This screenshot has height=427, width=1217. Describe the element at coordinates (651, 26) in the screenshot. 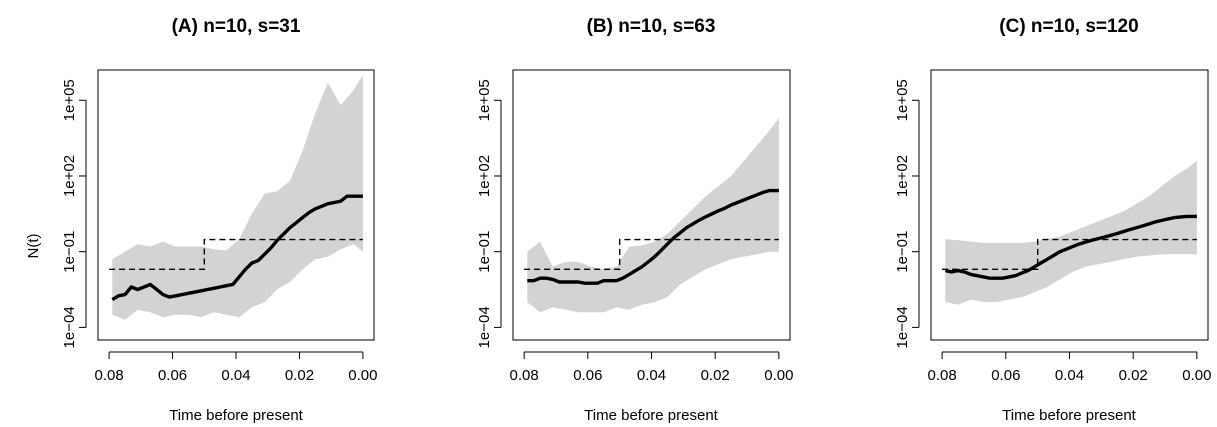

I see `panel-title: (B) n=10, s=63` at that location.